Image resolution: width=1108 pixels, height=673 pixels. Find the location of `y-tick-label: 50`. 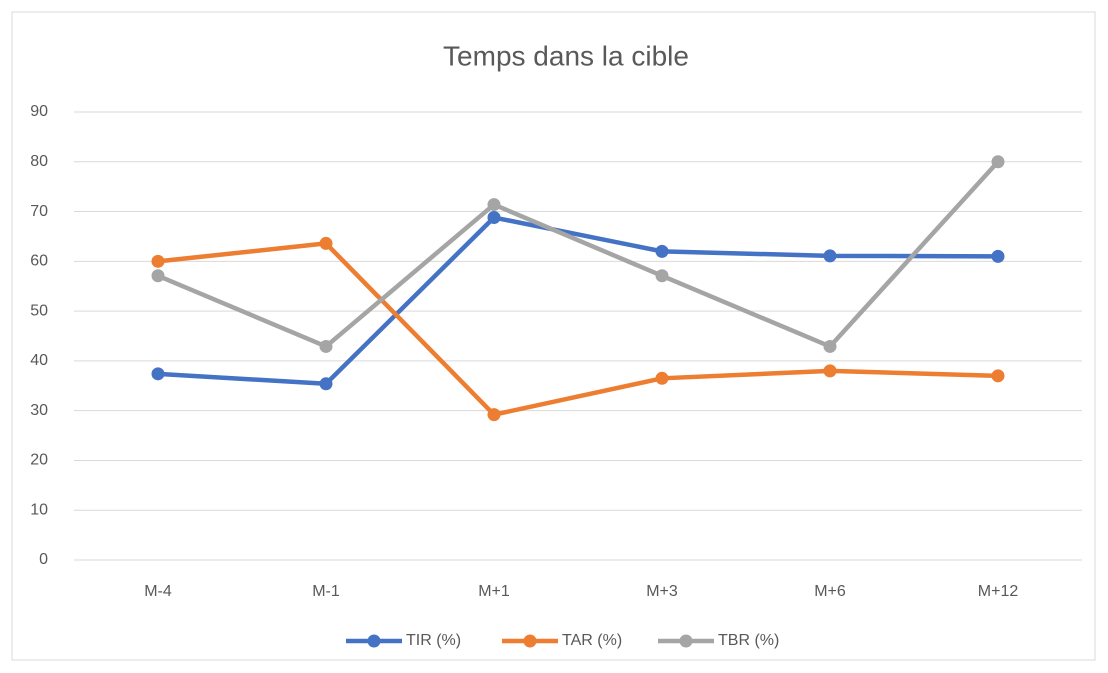

y-tick-label: 50 is located at coordinates (39, 310).